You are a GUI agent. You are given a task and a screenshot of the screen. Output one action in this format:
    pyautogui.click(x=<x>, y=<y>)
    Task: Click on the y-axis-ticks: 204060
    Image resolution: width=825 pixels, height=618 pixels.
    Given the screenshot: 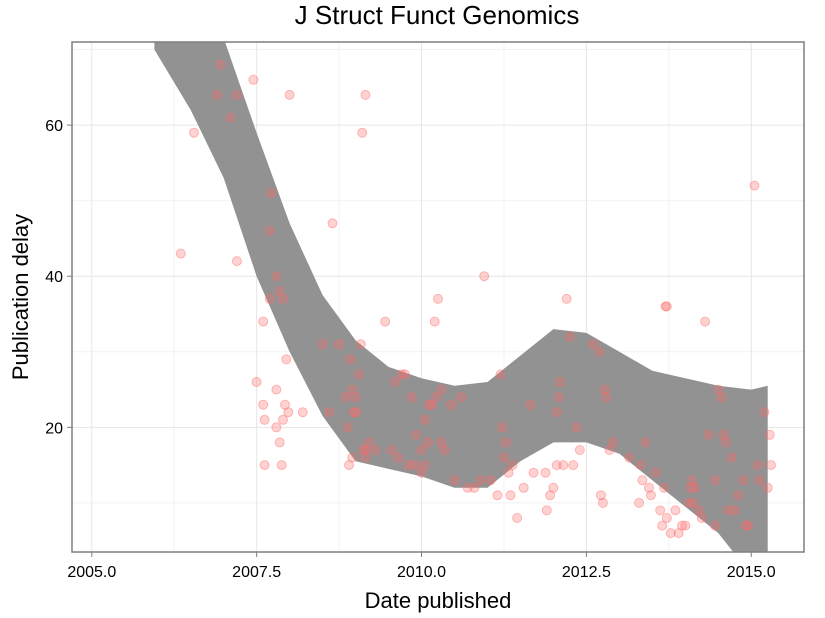 What is the action you would take?
    pyautogui.click(x=58, y=277)
    